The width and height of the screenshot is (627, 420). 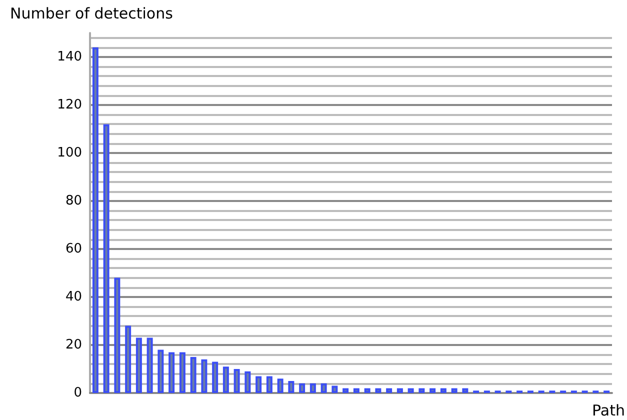 What do you see at coordinates (69, 153) in the screenshot?
I see `y-tick-label: 100` at bounding box center [69, 153].